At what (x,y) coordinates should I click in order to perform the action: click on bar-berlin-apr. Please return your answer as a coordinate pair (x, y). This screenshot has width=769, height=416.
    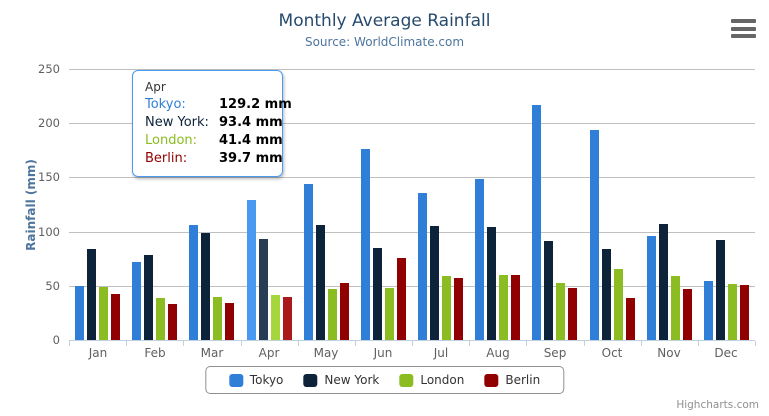
    Looking at the image, I should click on (287, 318).